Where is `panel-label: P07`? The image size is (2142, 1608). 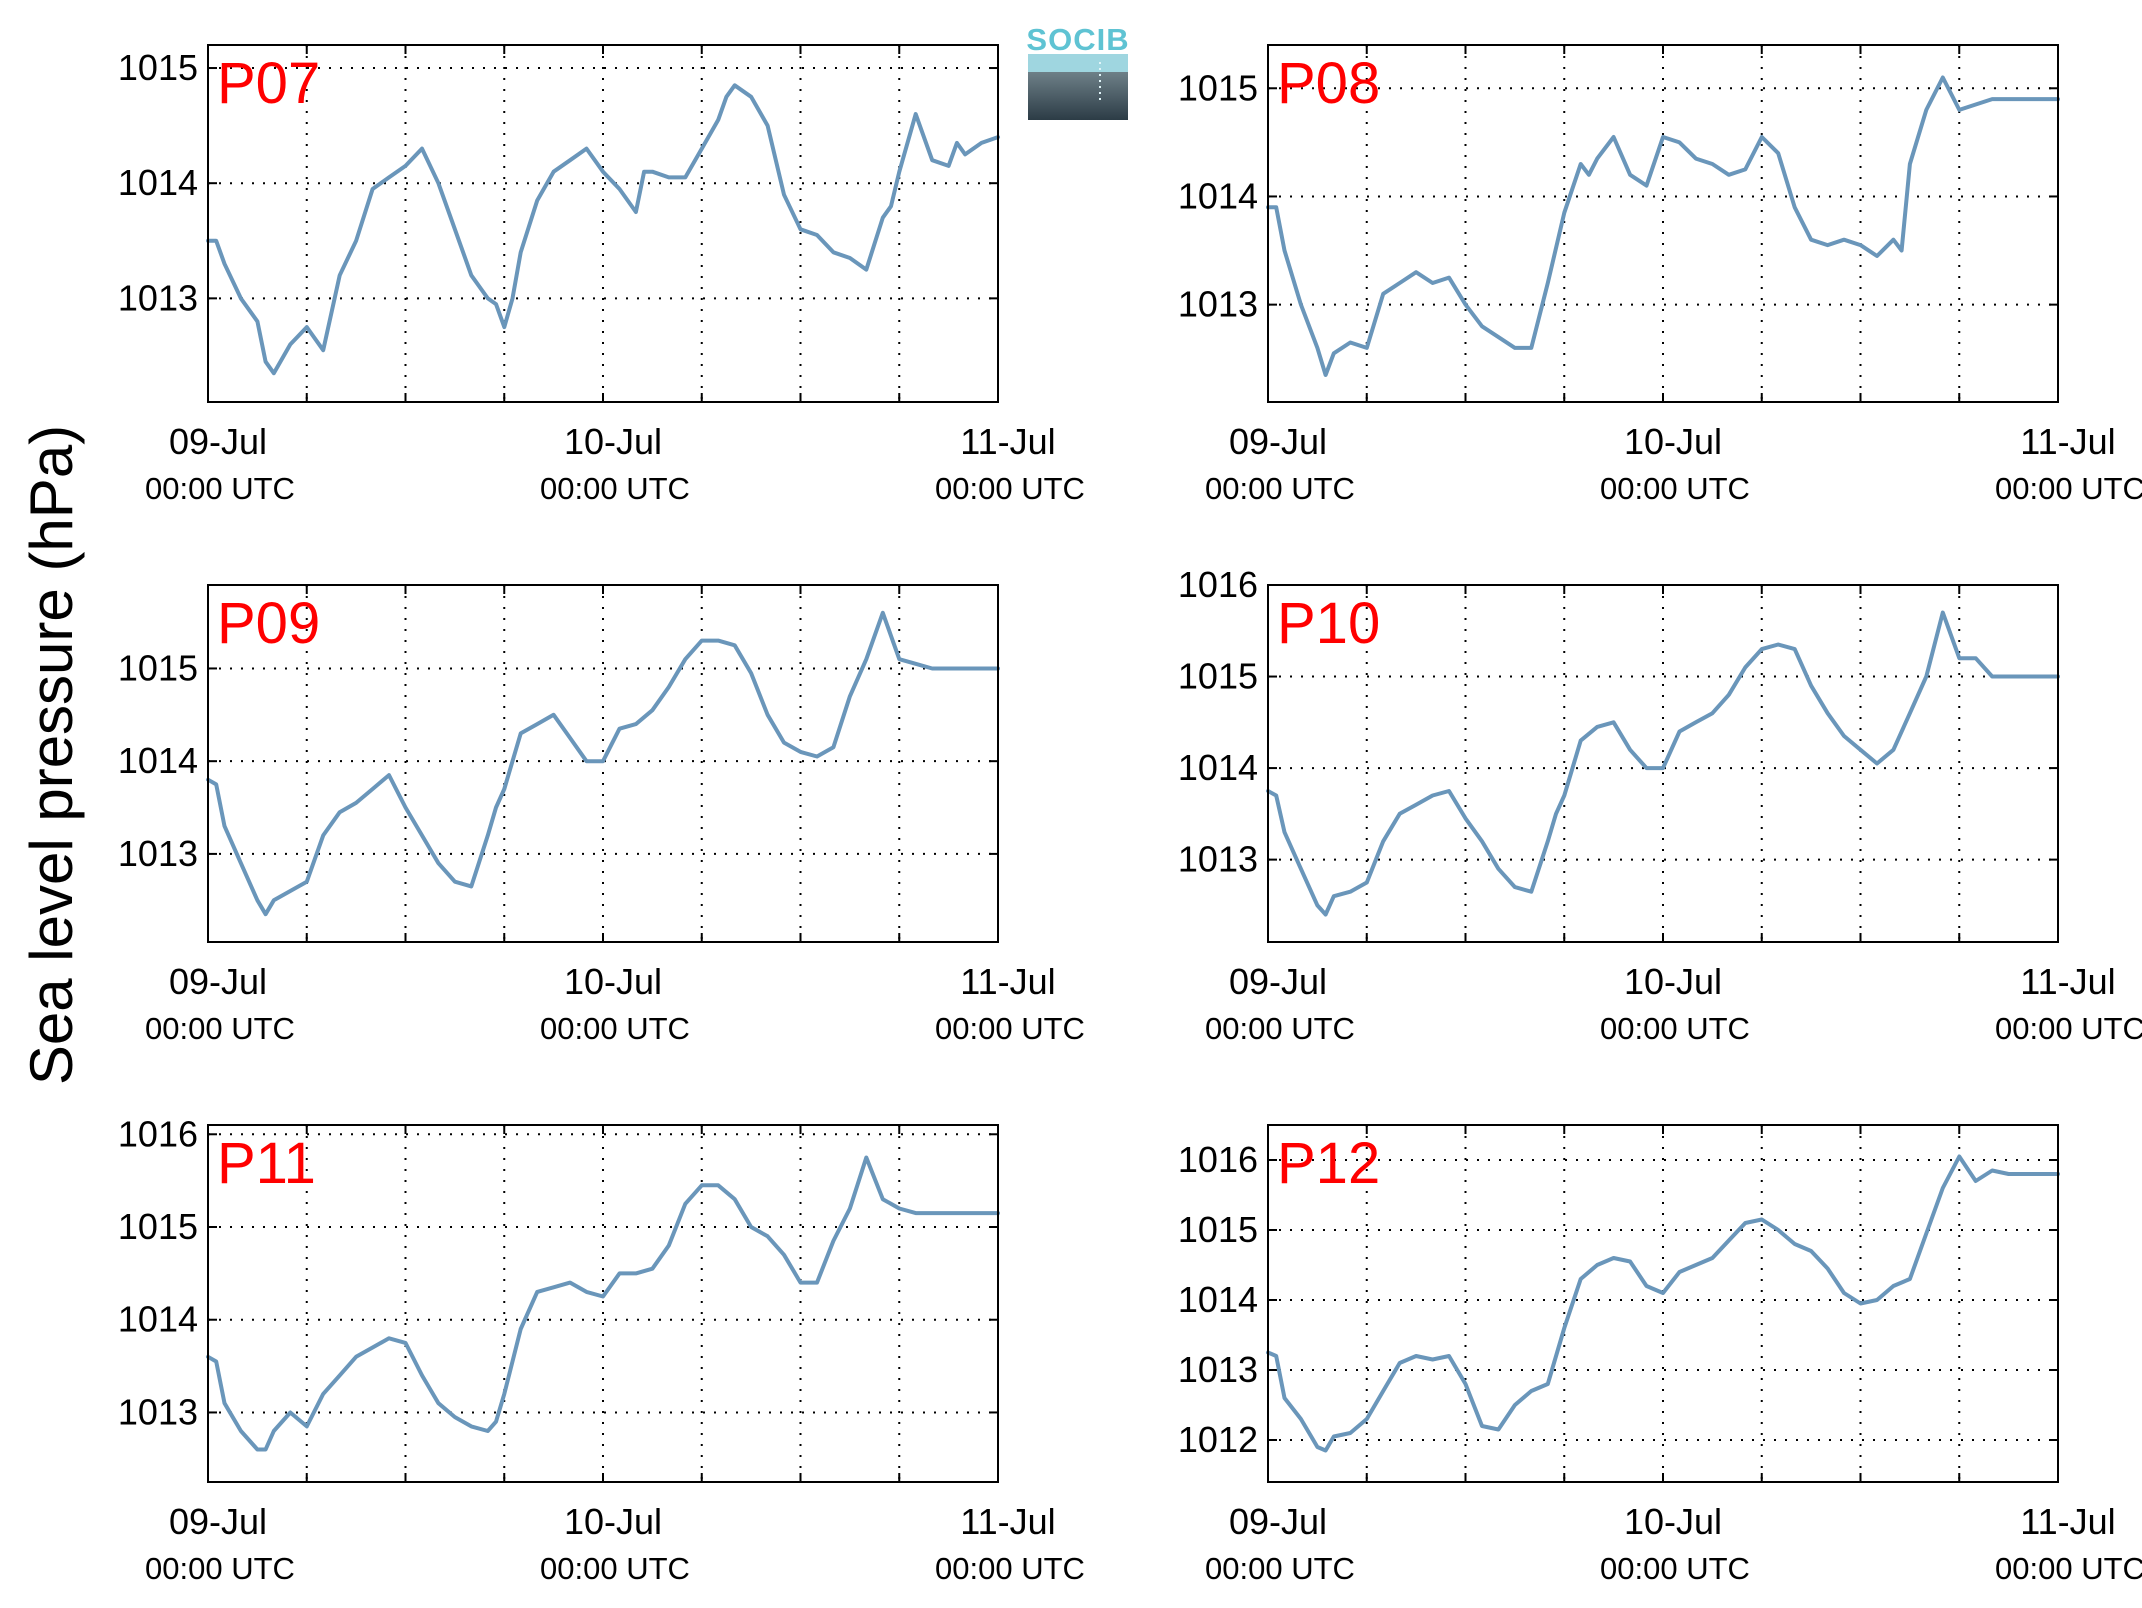
panel-label: P07 is located at coordinates (268, 83).